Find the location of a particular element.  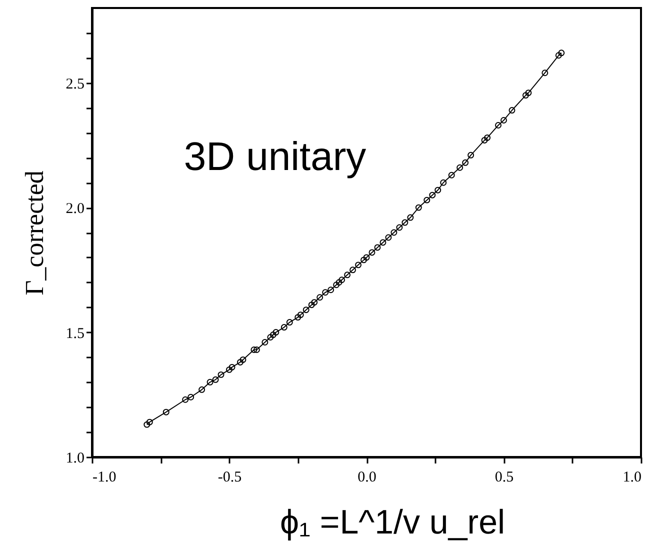

y-axis-title: Γ_corrected is located at coordinates (34, 233).